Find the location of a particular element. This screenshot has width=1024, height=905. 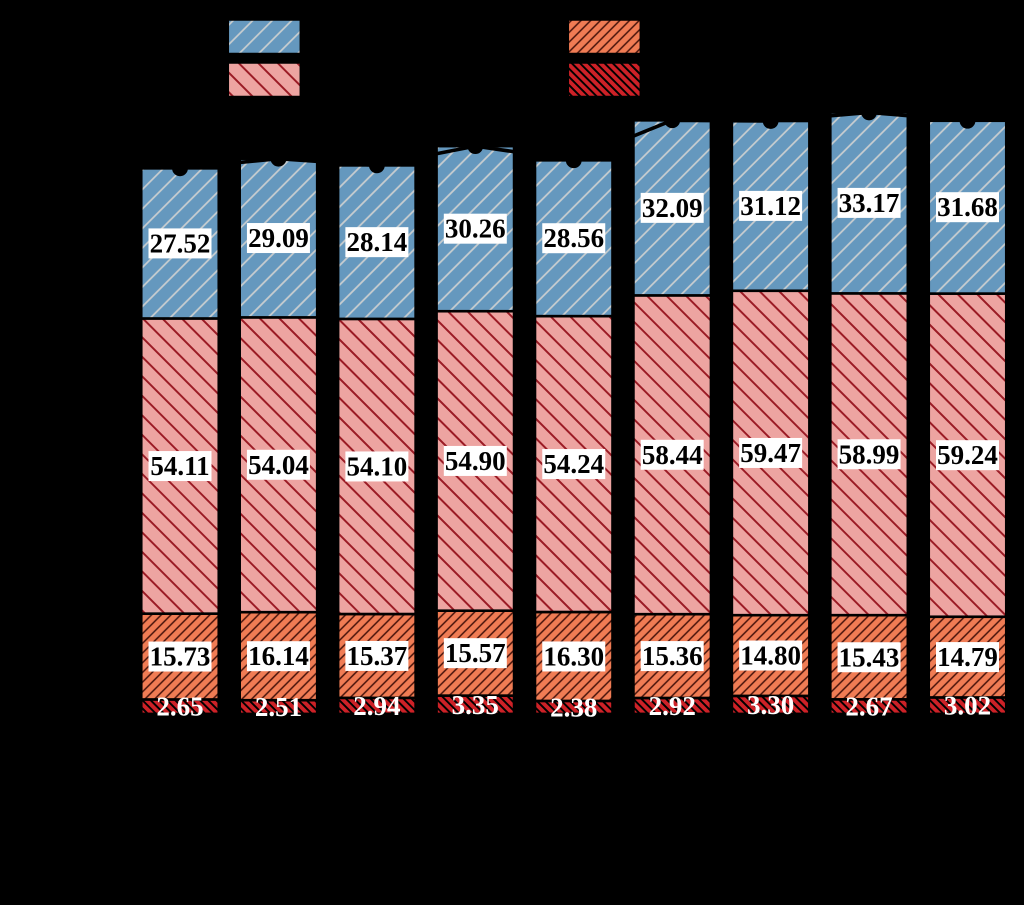

svg-text: 54.04 is located at coordinates (278, 465).